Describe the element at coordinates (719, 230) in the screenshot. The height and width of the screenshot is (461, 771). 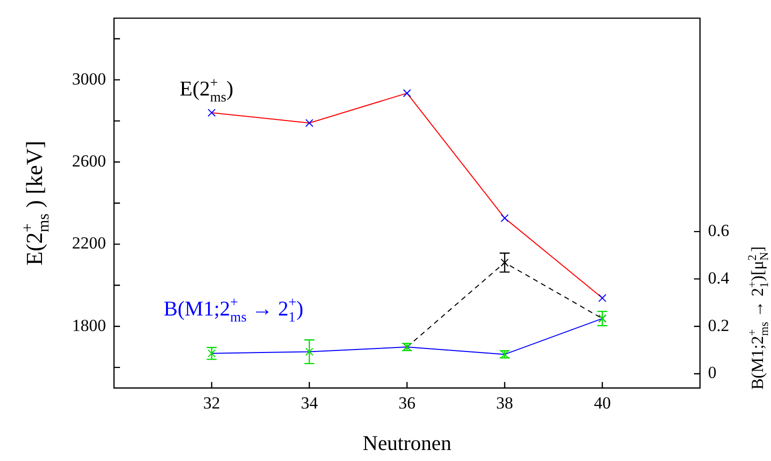
I see `y2-tick-label: 0.6` at that location.